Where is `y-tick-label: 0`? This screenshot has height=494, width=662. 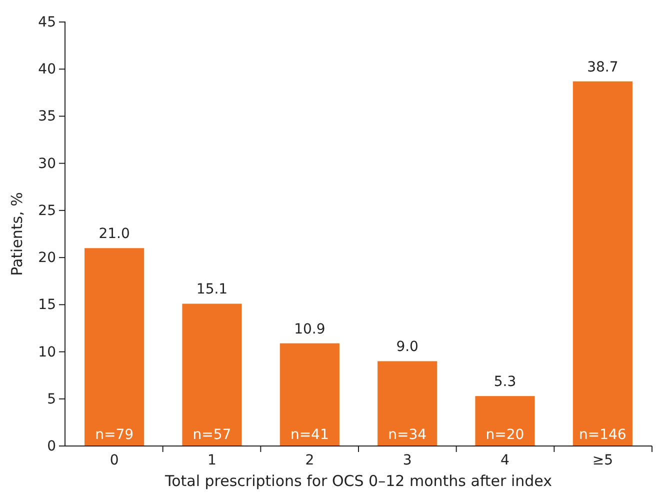
y-tick-label: 0 is located at coordinates (51, 446).